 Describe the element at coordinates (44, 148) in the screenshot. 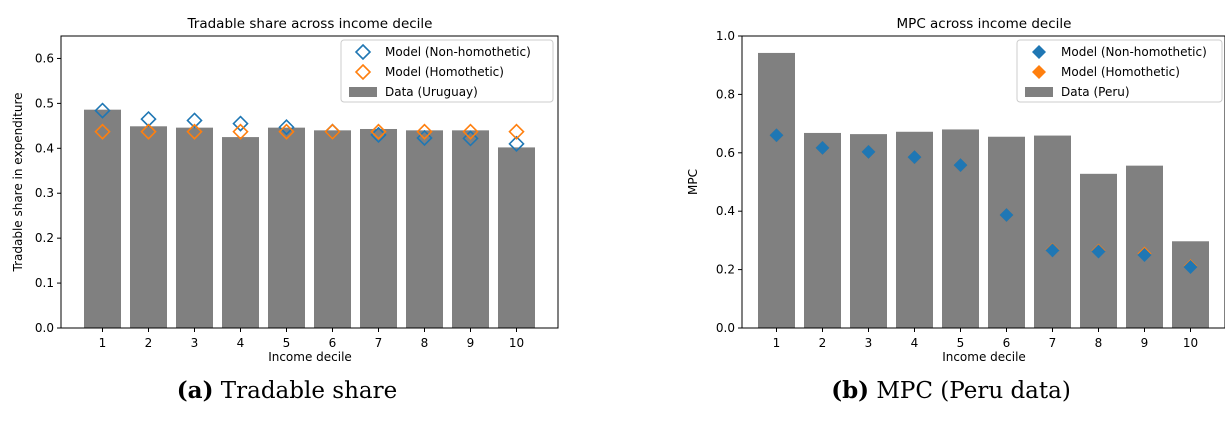

I see `ytick-label: 0.4` at that location.